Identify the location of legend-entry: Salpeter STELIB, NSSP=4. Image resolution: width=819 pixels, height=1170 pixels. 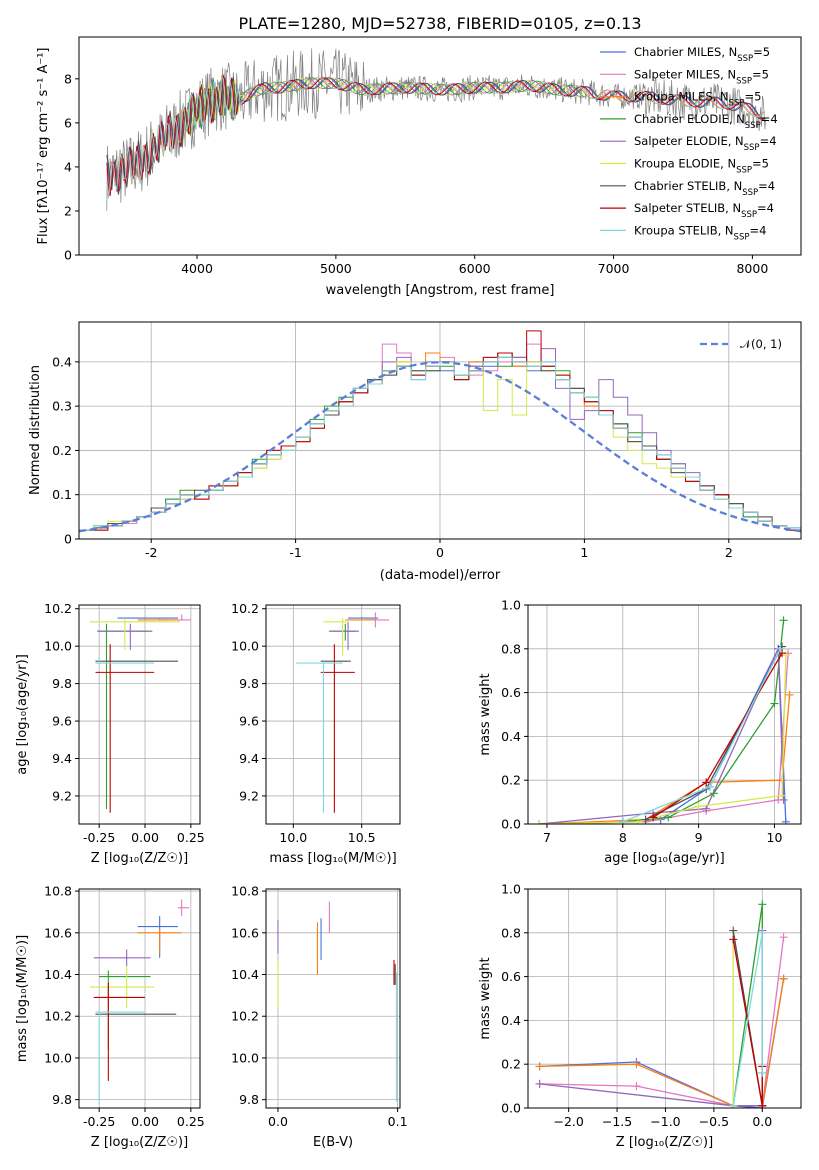
(704, 210).